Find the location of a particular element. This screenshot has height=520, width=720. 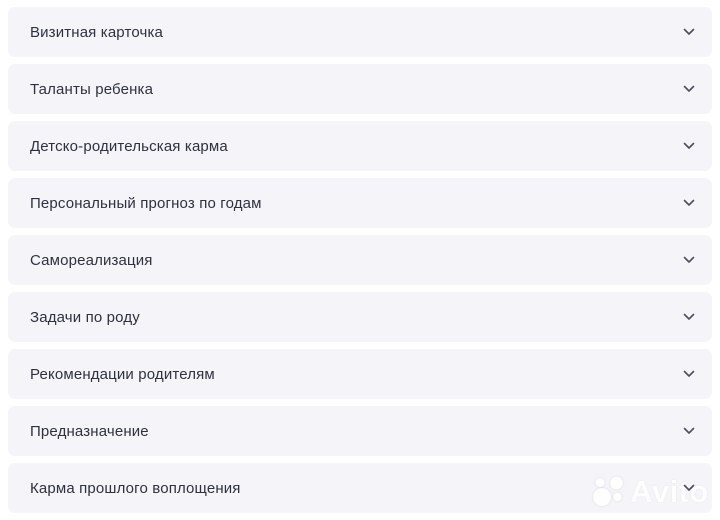

accordion-item-label: Самореализация is located at coordinates (91, 260).